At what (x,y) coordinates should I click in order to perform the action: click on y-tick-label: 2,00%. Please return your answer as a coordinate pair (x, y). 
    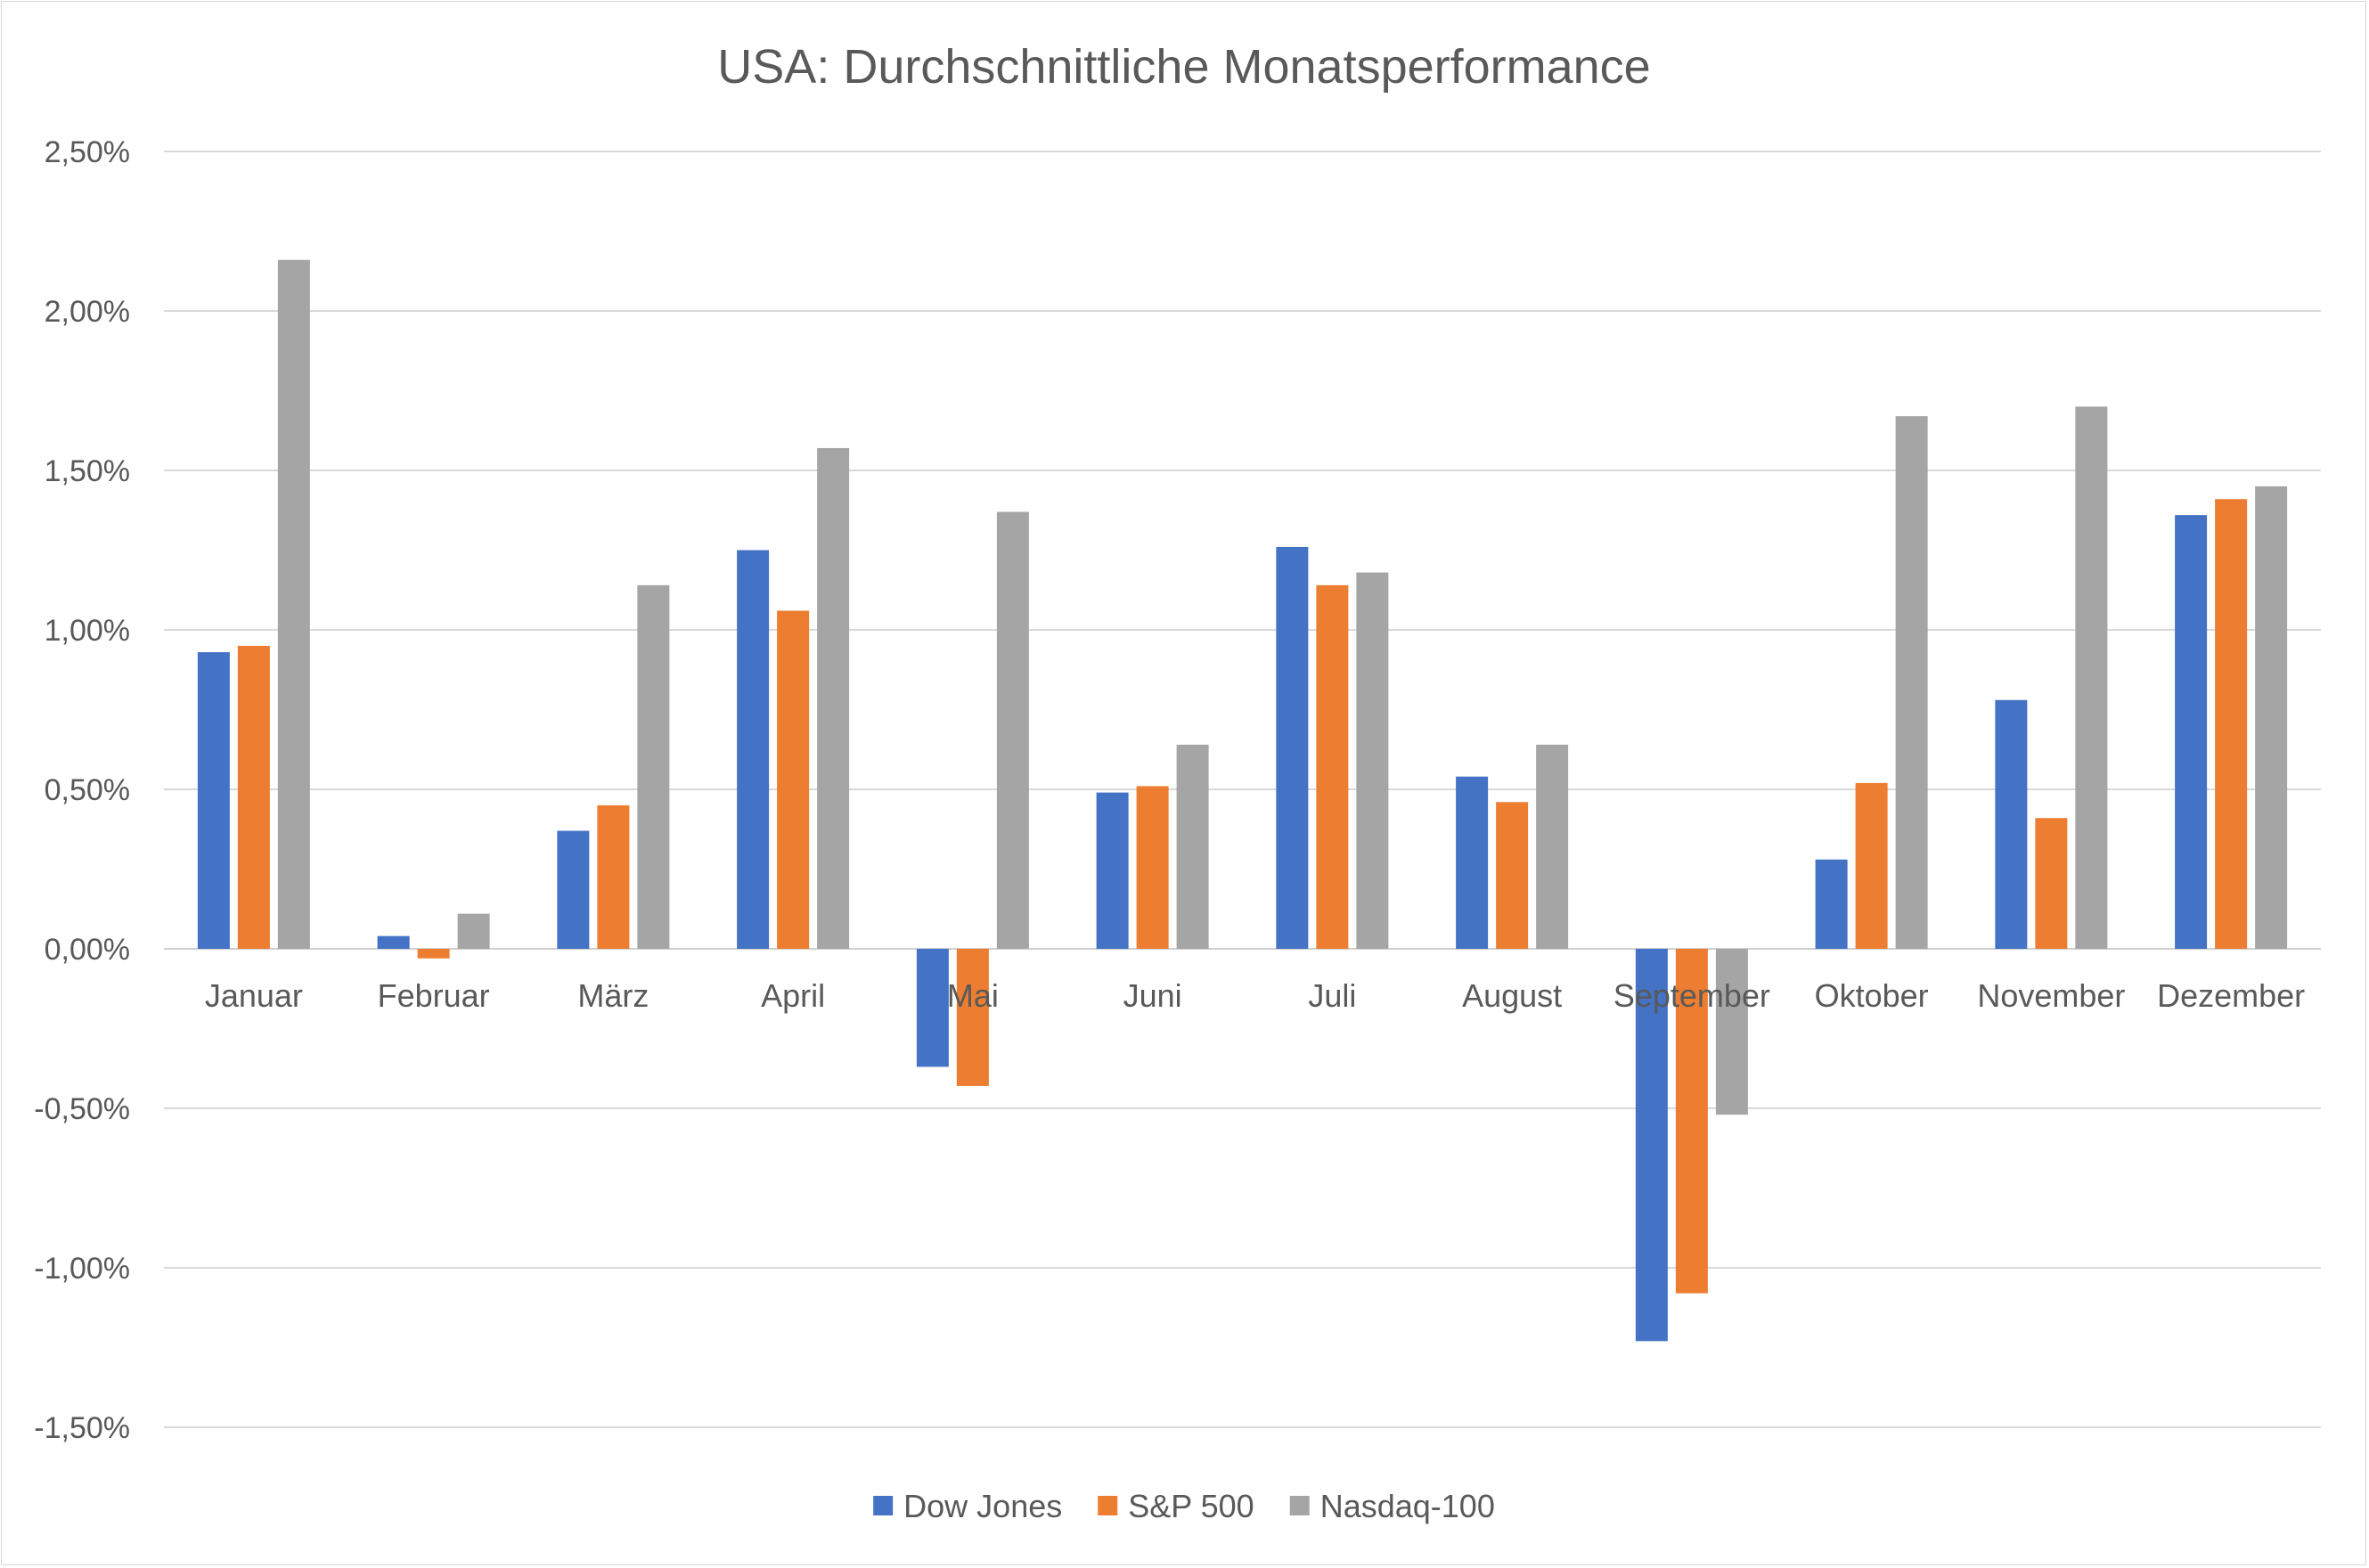
    Looking at the image, I should click on (88, 312).